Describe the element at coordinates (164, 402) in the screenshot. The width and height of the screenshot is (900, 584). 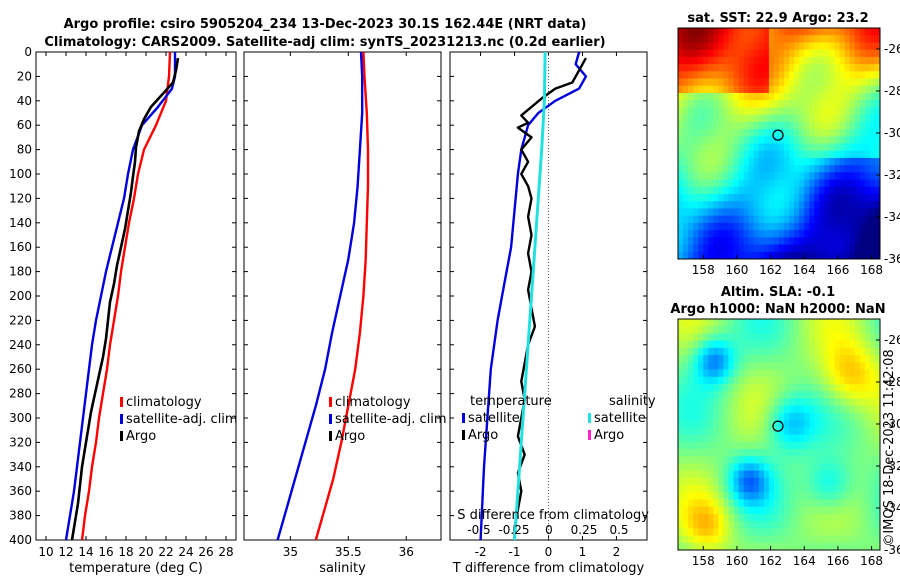
I see `legend-label: climatology` at that location.